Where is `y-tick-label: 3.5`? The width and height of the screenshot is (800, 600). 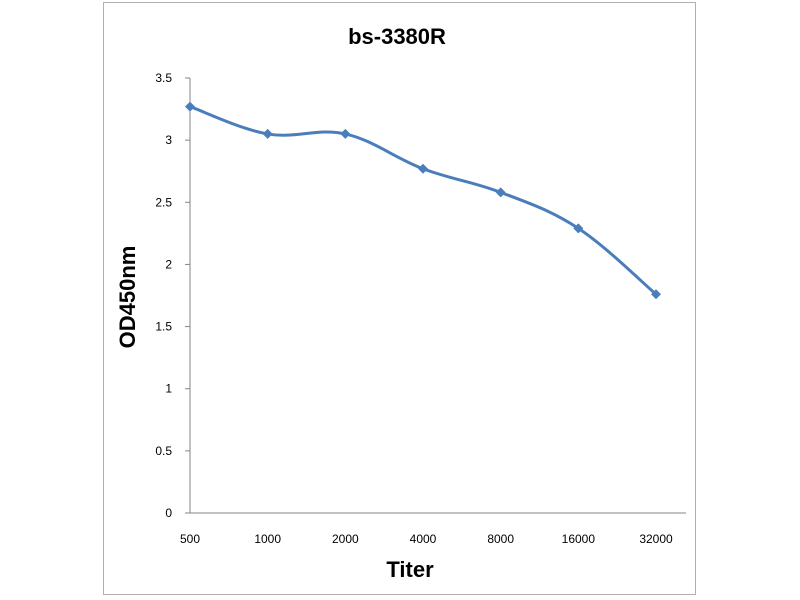
y-tick-label: 3.5 is located at coordinates (163, 78).